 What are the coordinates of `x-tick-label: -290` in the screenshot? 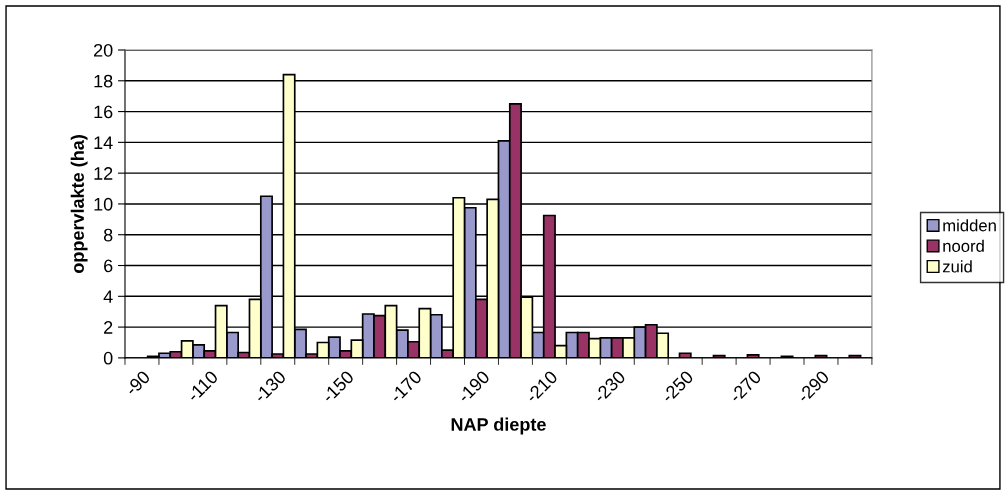 It's located at (813, 386).